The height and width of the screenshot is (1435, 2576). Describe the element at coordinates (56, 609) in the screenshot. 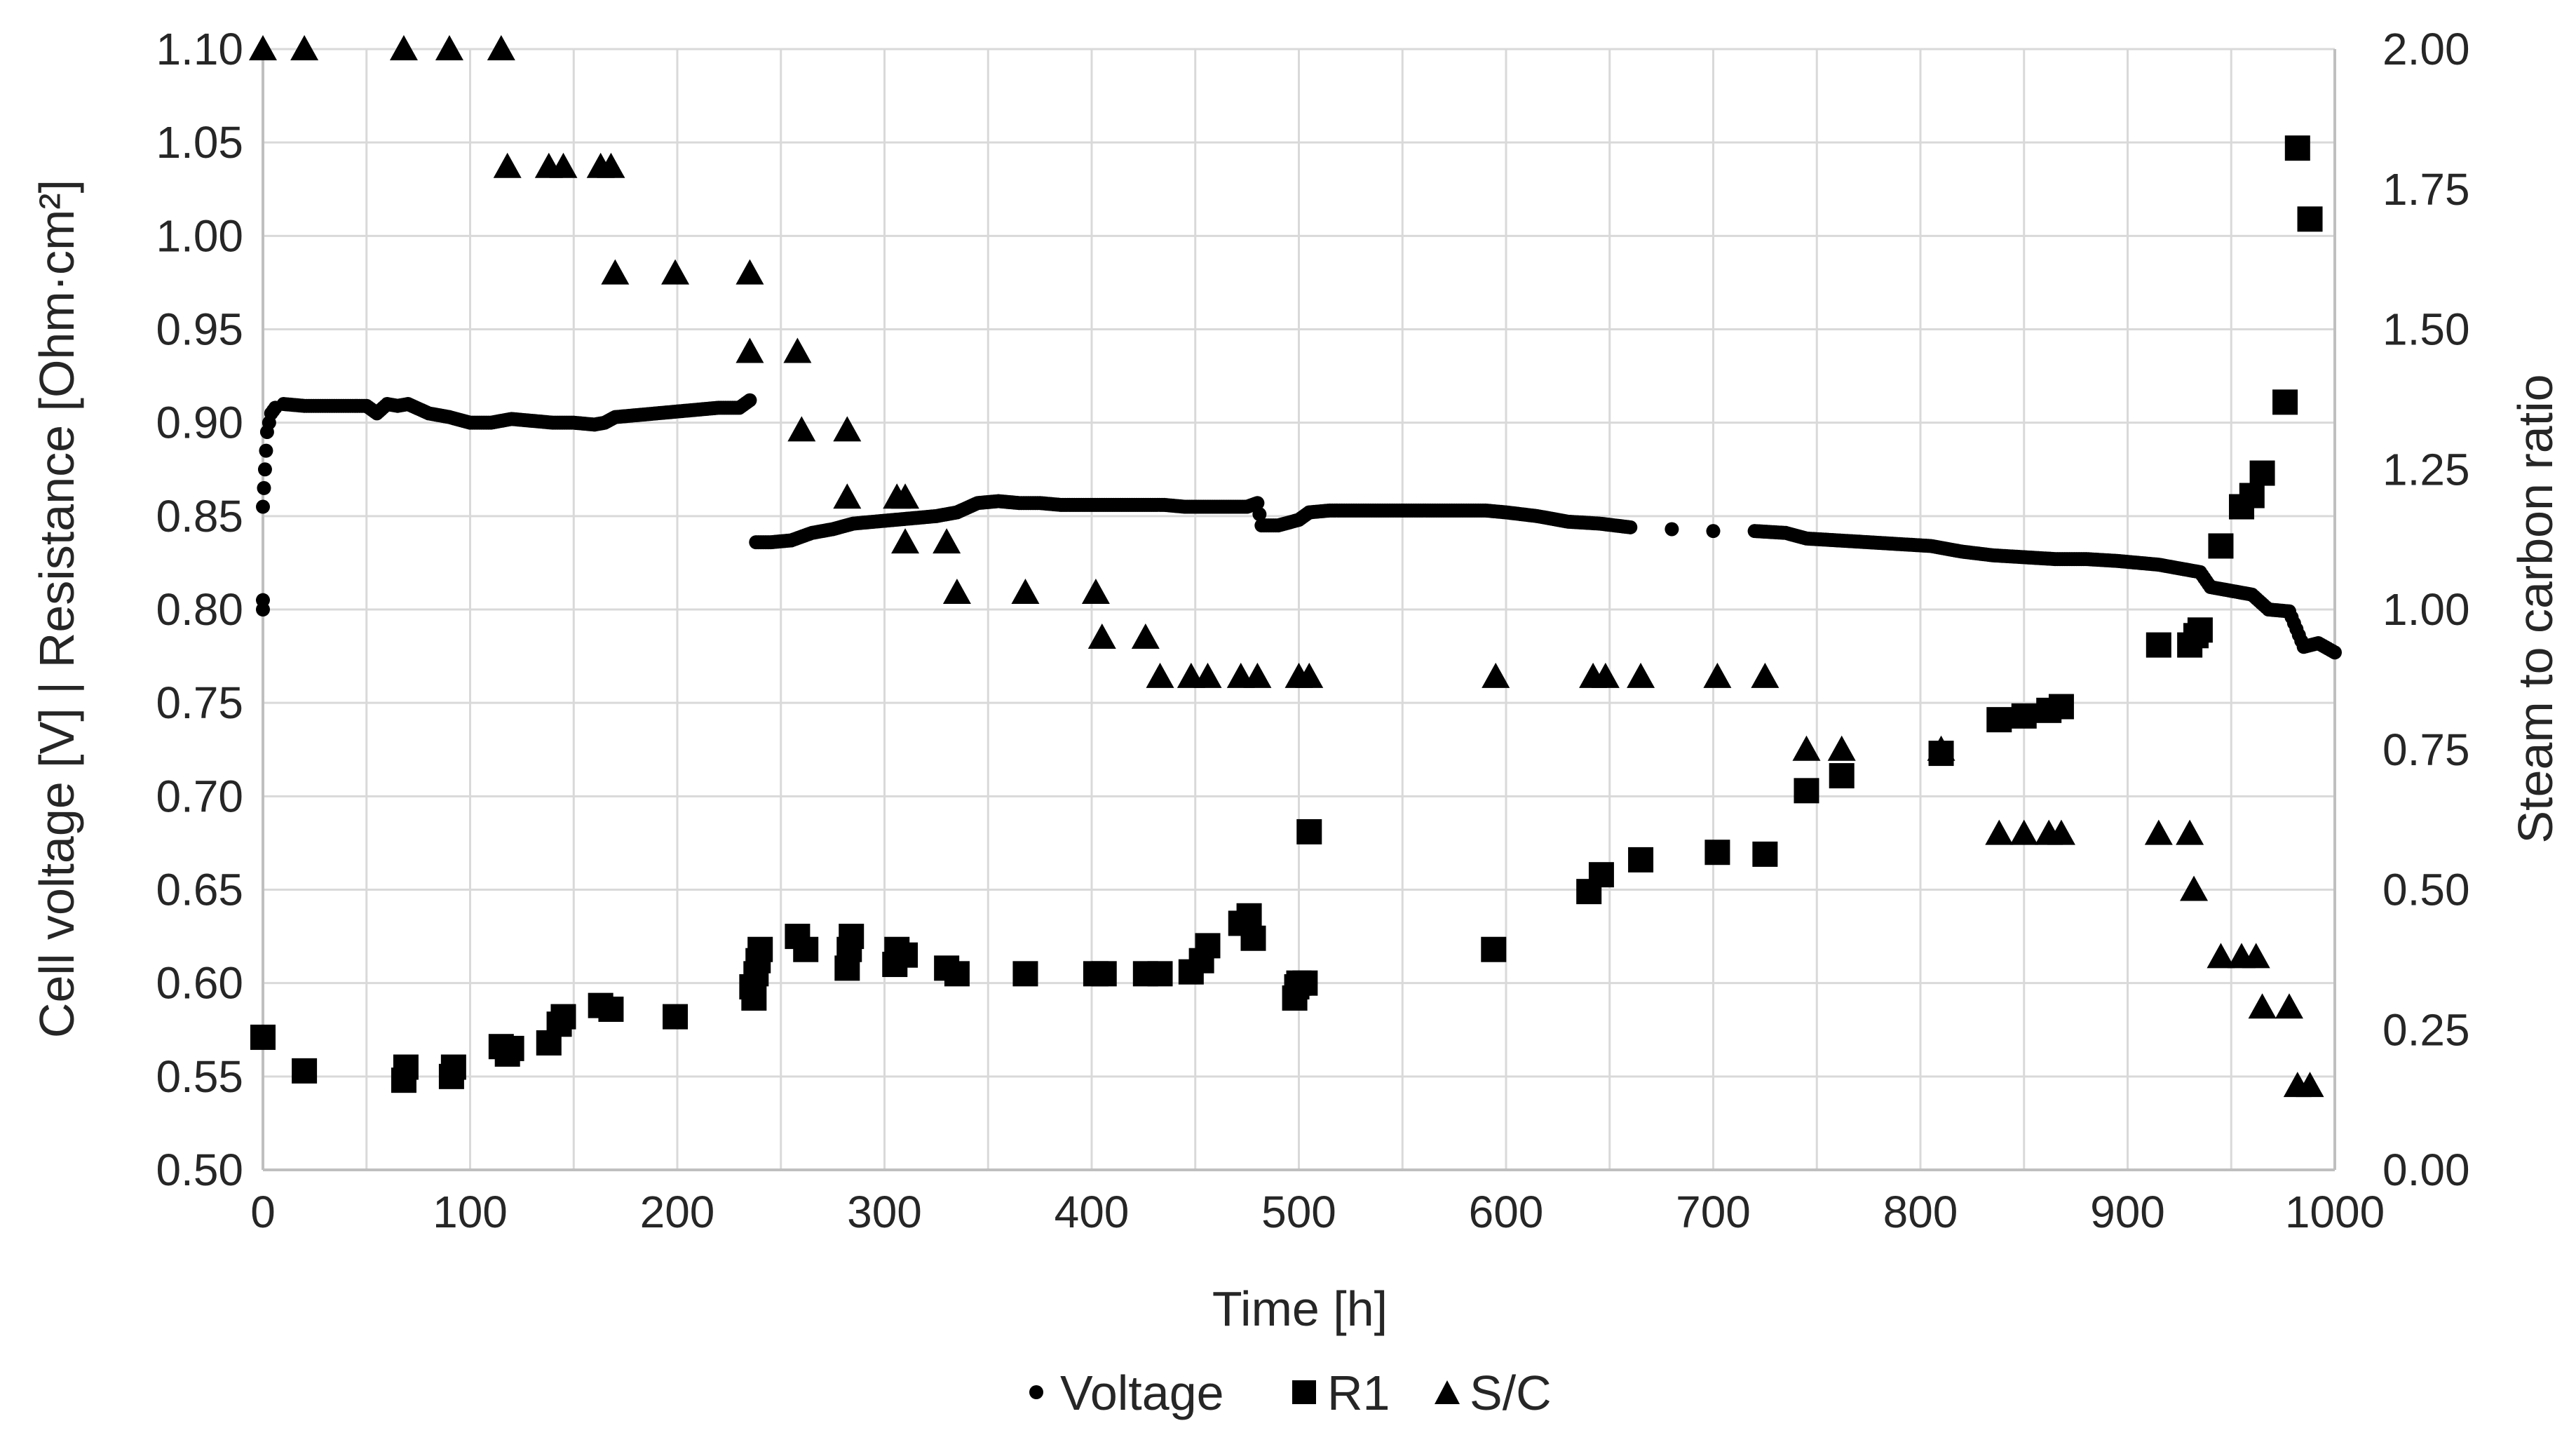

I see `y-axis-title: Cell voltage [V] | Resistance [Ohm·cm²]` at that location.